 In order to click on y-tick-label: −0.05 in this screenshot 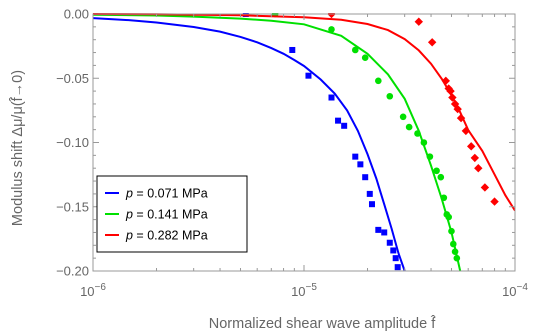, I will do `click(72, 78)`.